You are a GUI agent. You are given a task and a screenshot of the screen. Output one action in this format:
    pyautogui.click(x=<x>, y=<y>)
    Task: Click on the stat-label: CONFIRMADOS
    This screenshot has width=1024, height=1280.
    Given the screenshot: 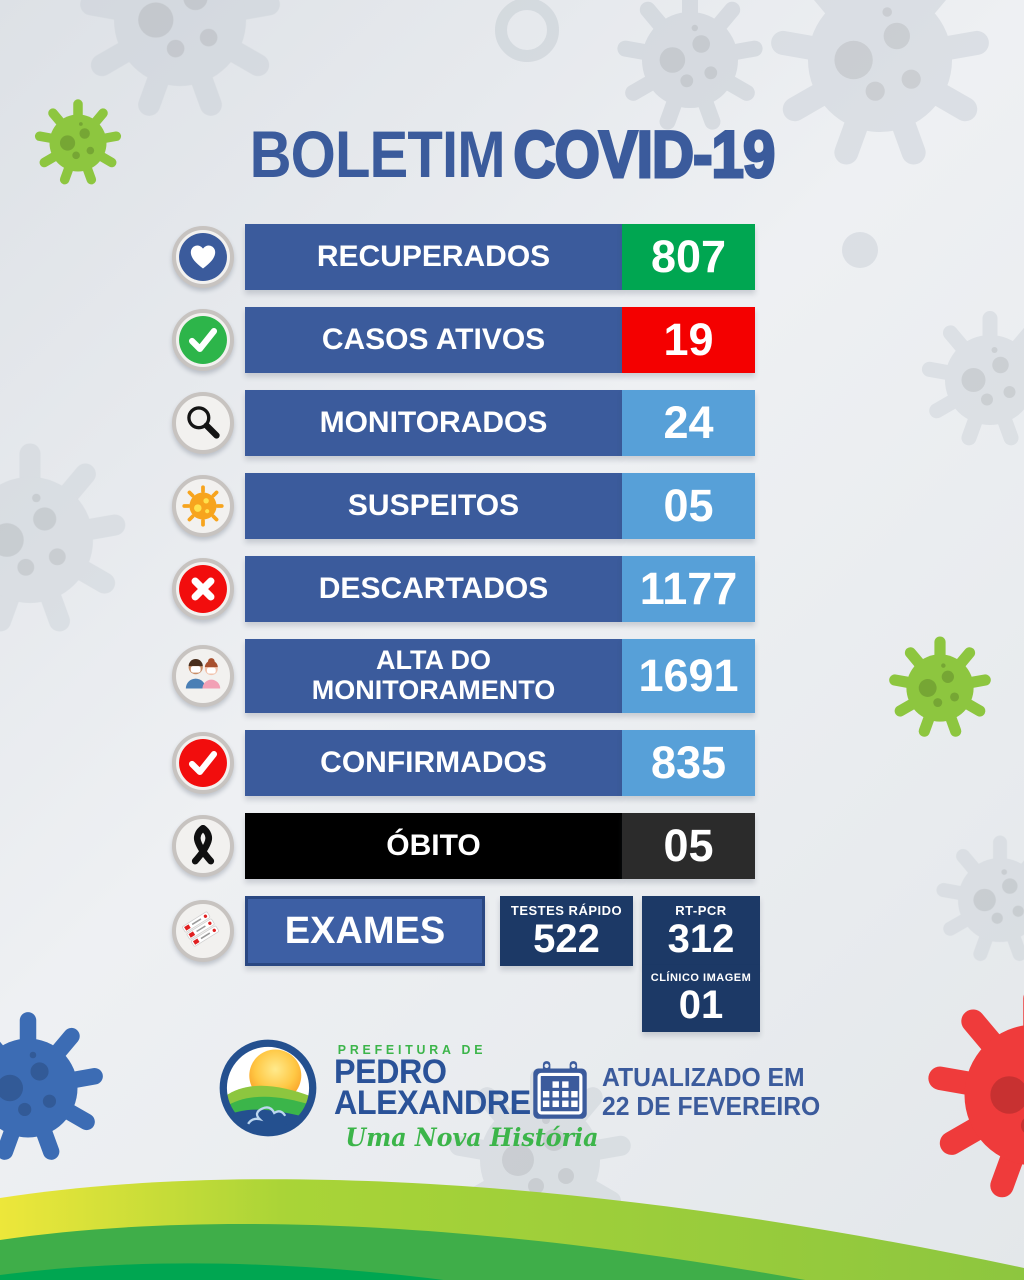 What is the action you would take?
    pyautogui.click(x=433, y=763)
    